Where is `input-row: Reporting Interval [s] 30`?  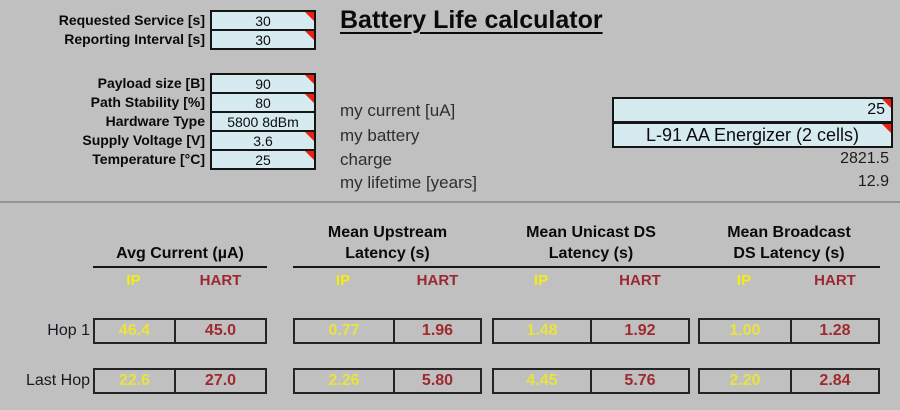
input-row: Reporting Interval [s] 30 is located at coordinates (160, 39).